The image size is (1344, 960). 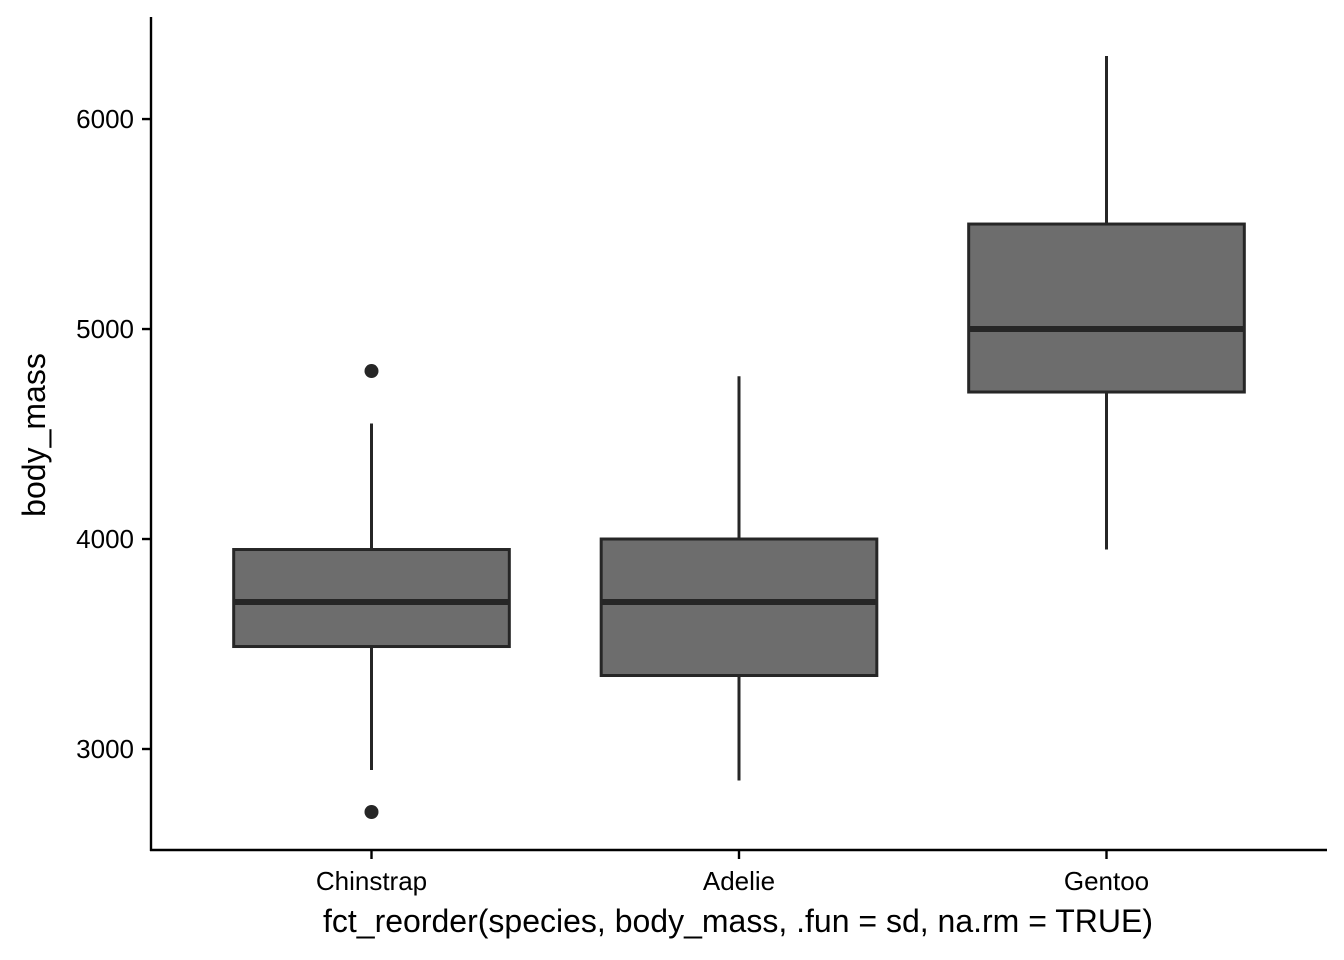 What do you see at coordinates (105, 749) in the screenshot?
I see `y-tick-label: 3000` at bounding box center [105, 749].